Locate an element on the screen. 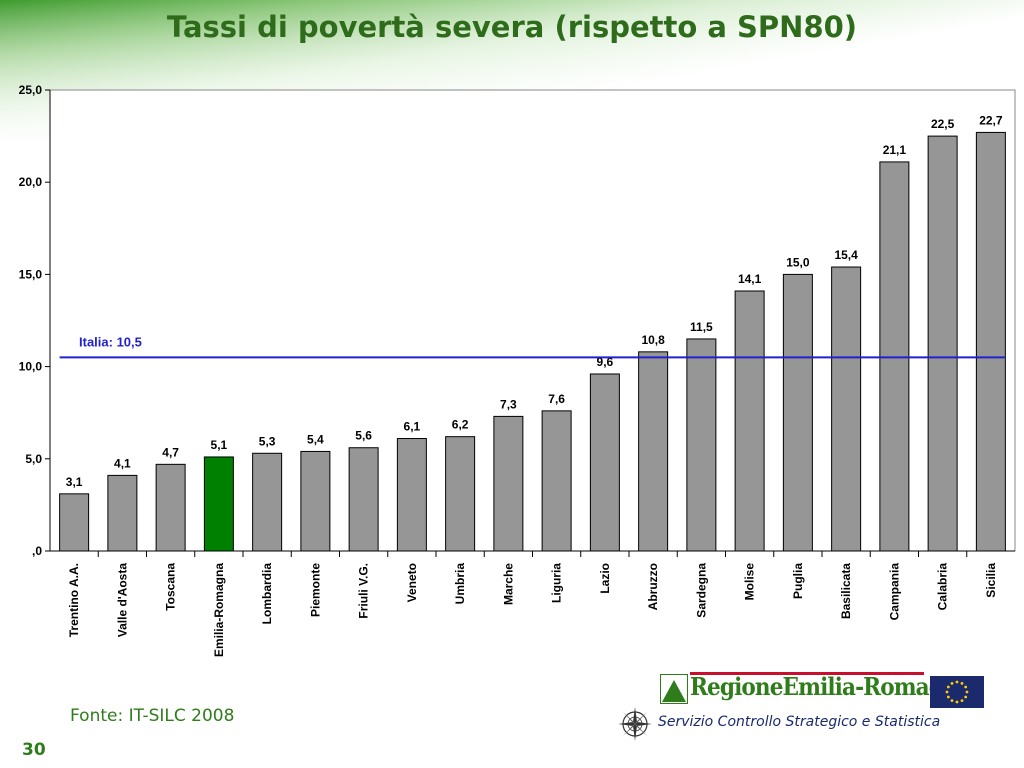  x-tick-label: Piemonte is located at coordinates (315, 590).